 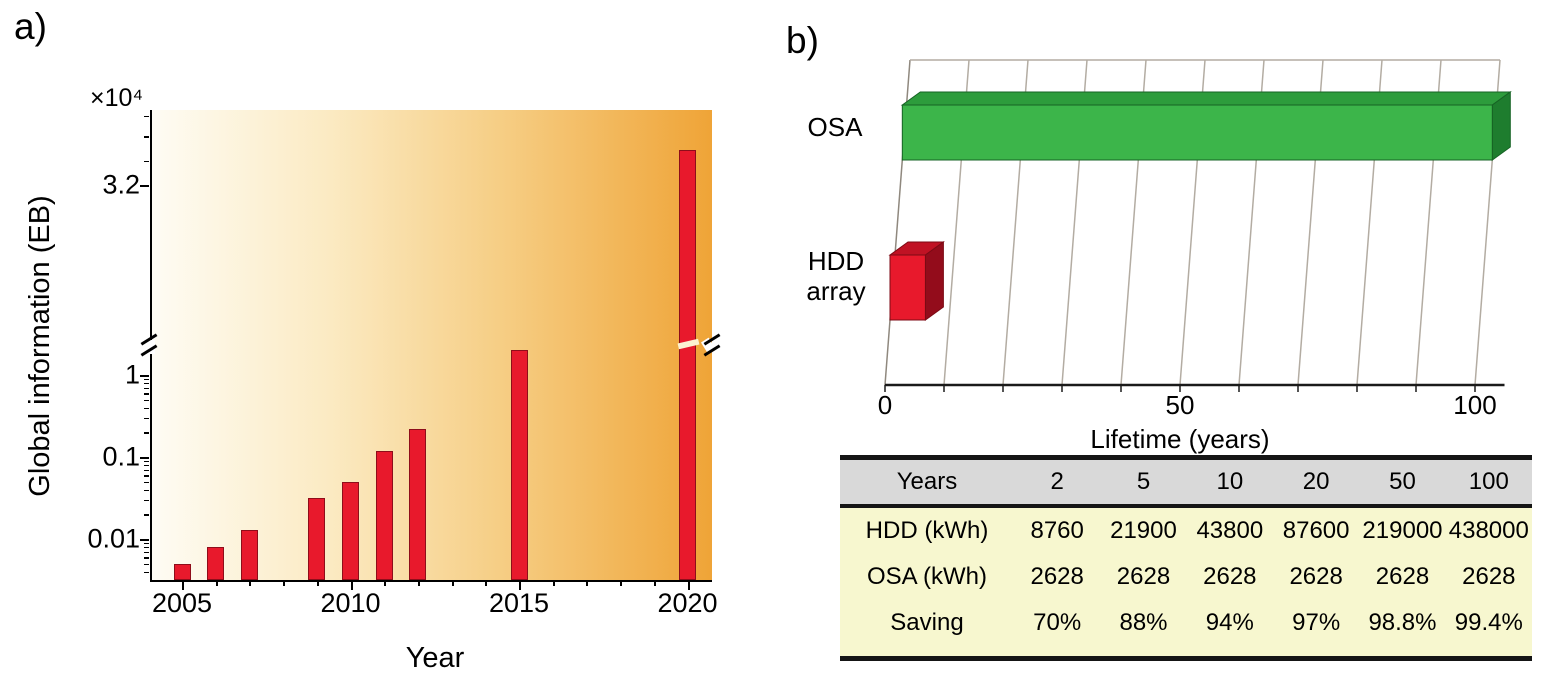 I want to click on table-header-row: Years 2 5 10 20 50 100, so click(x=1186, y=481).